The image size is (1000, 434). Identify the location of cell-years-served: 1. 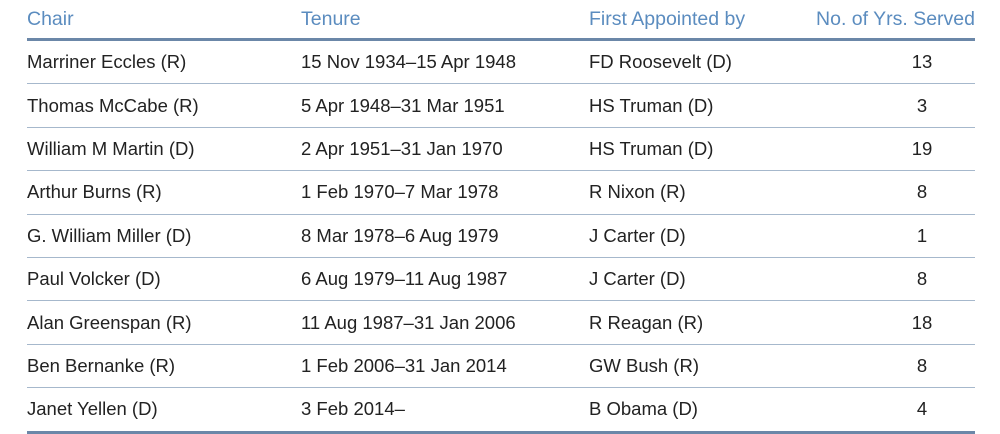
(893, 236).